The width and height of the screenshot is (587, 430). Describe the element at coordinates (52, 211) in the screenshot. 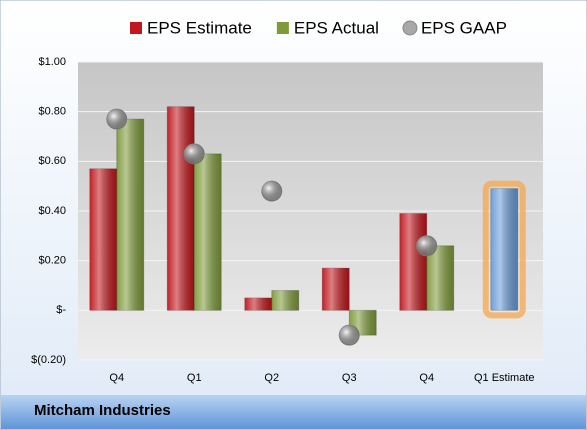

I see `y-tick-label: $0.40` at that location.